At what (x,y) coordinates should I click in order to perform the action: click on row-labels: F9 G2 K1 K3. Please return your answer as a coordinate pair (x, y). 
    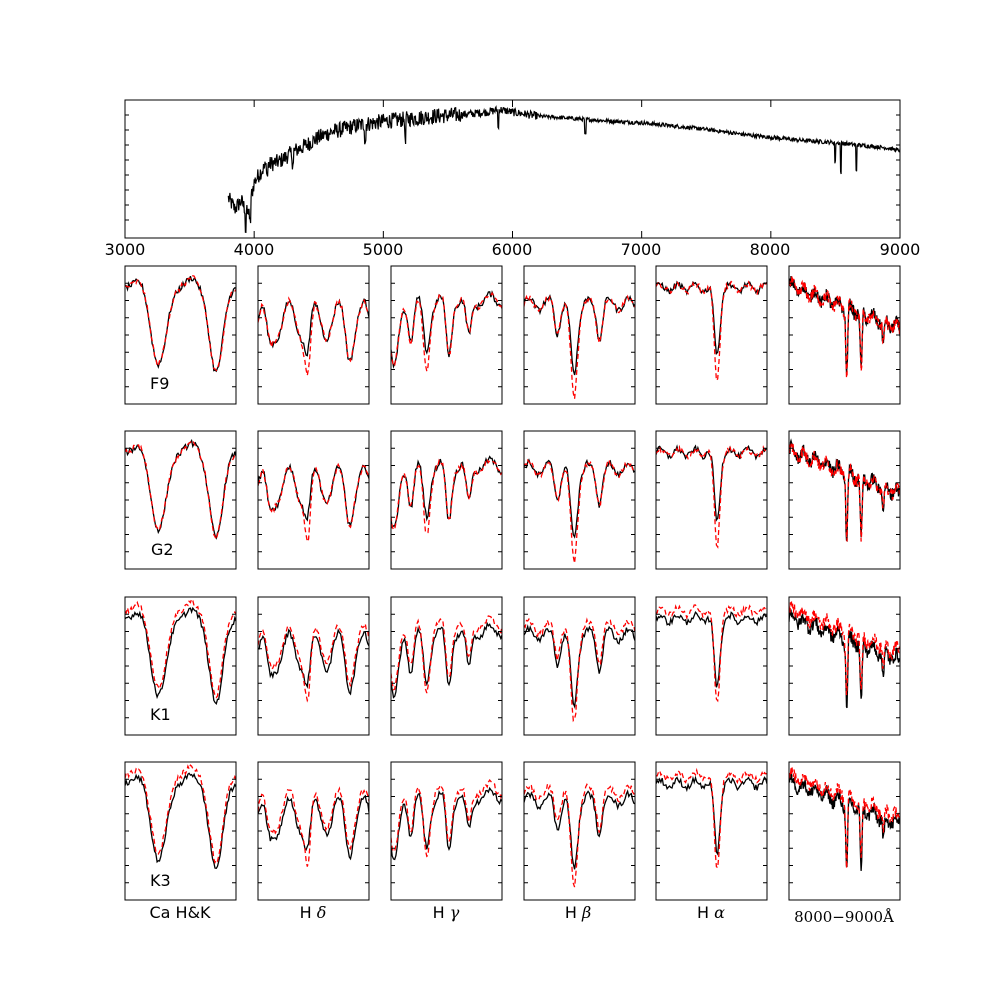
    Looking at the image, I should click on (162, 632).